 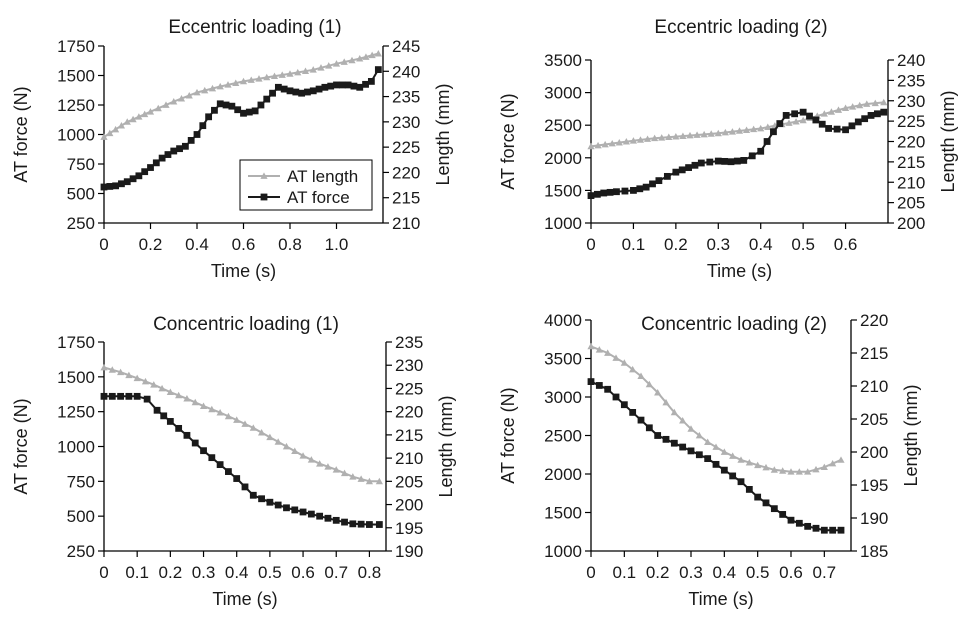 What do you see at coordinates (911, 435) in the screenshot?
I see `y2-axis-title: Length (mm)` at bounding box center [911, 435].